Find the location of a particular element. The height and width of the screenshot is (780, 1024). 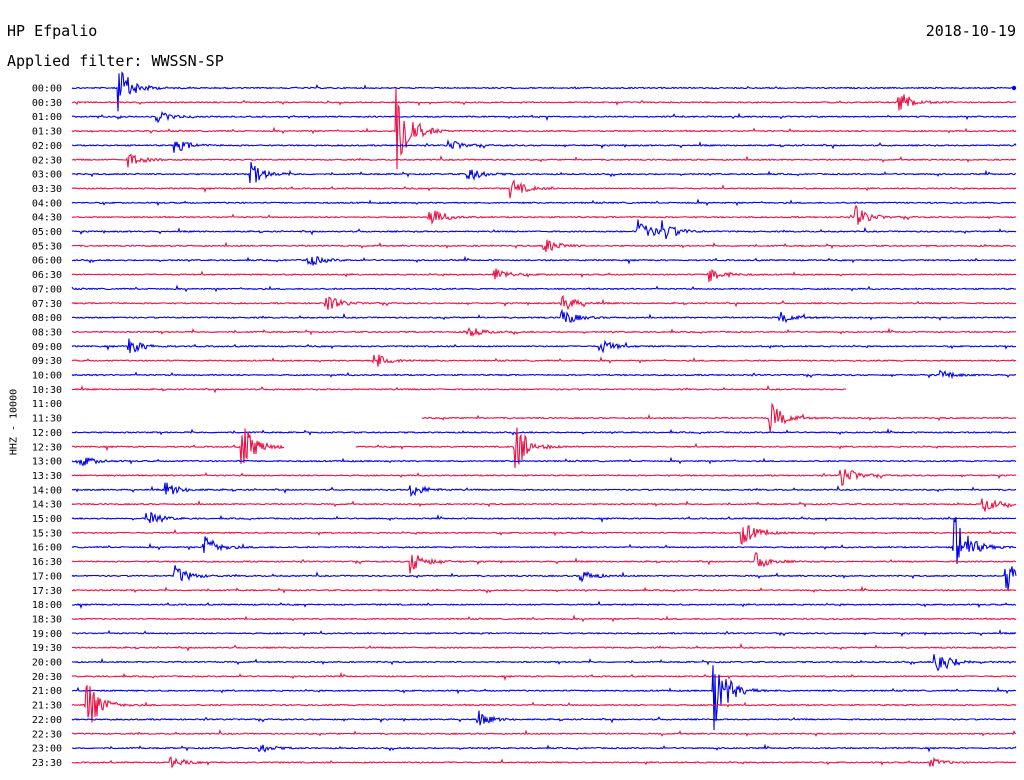

row-time-label: 15:00 is located at coordinates (47, 519).